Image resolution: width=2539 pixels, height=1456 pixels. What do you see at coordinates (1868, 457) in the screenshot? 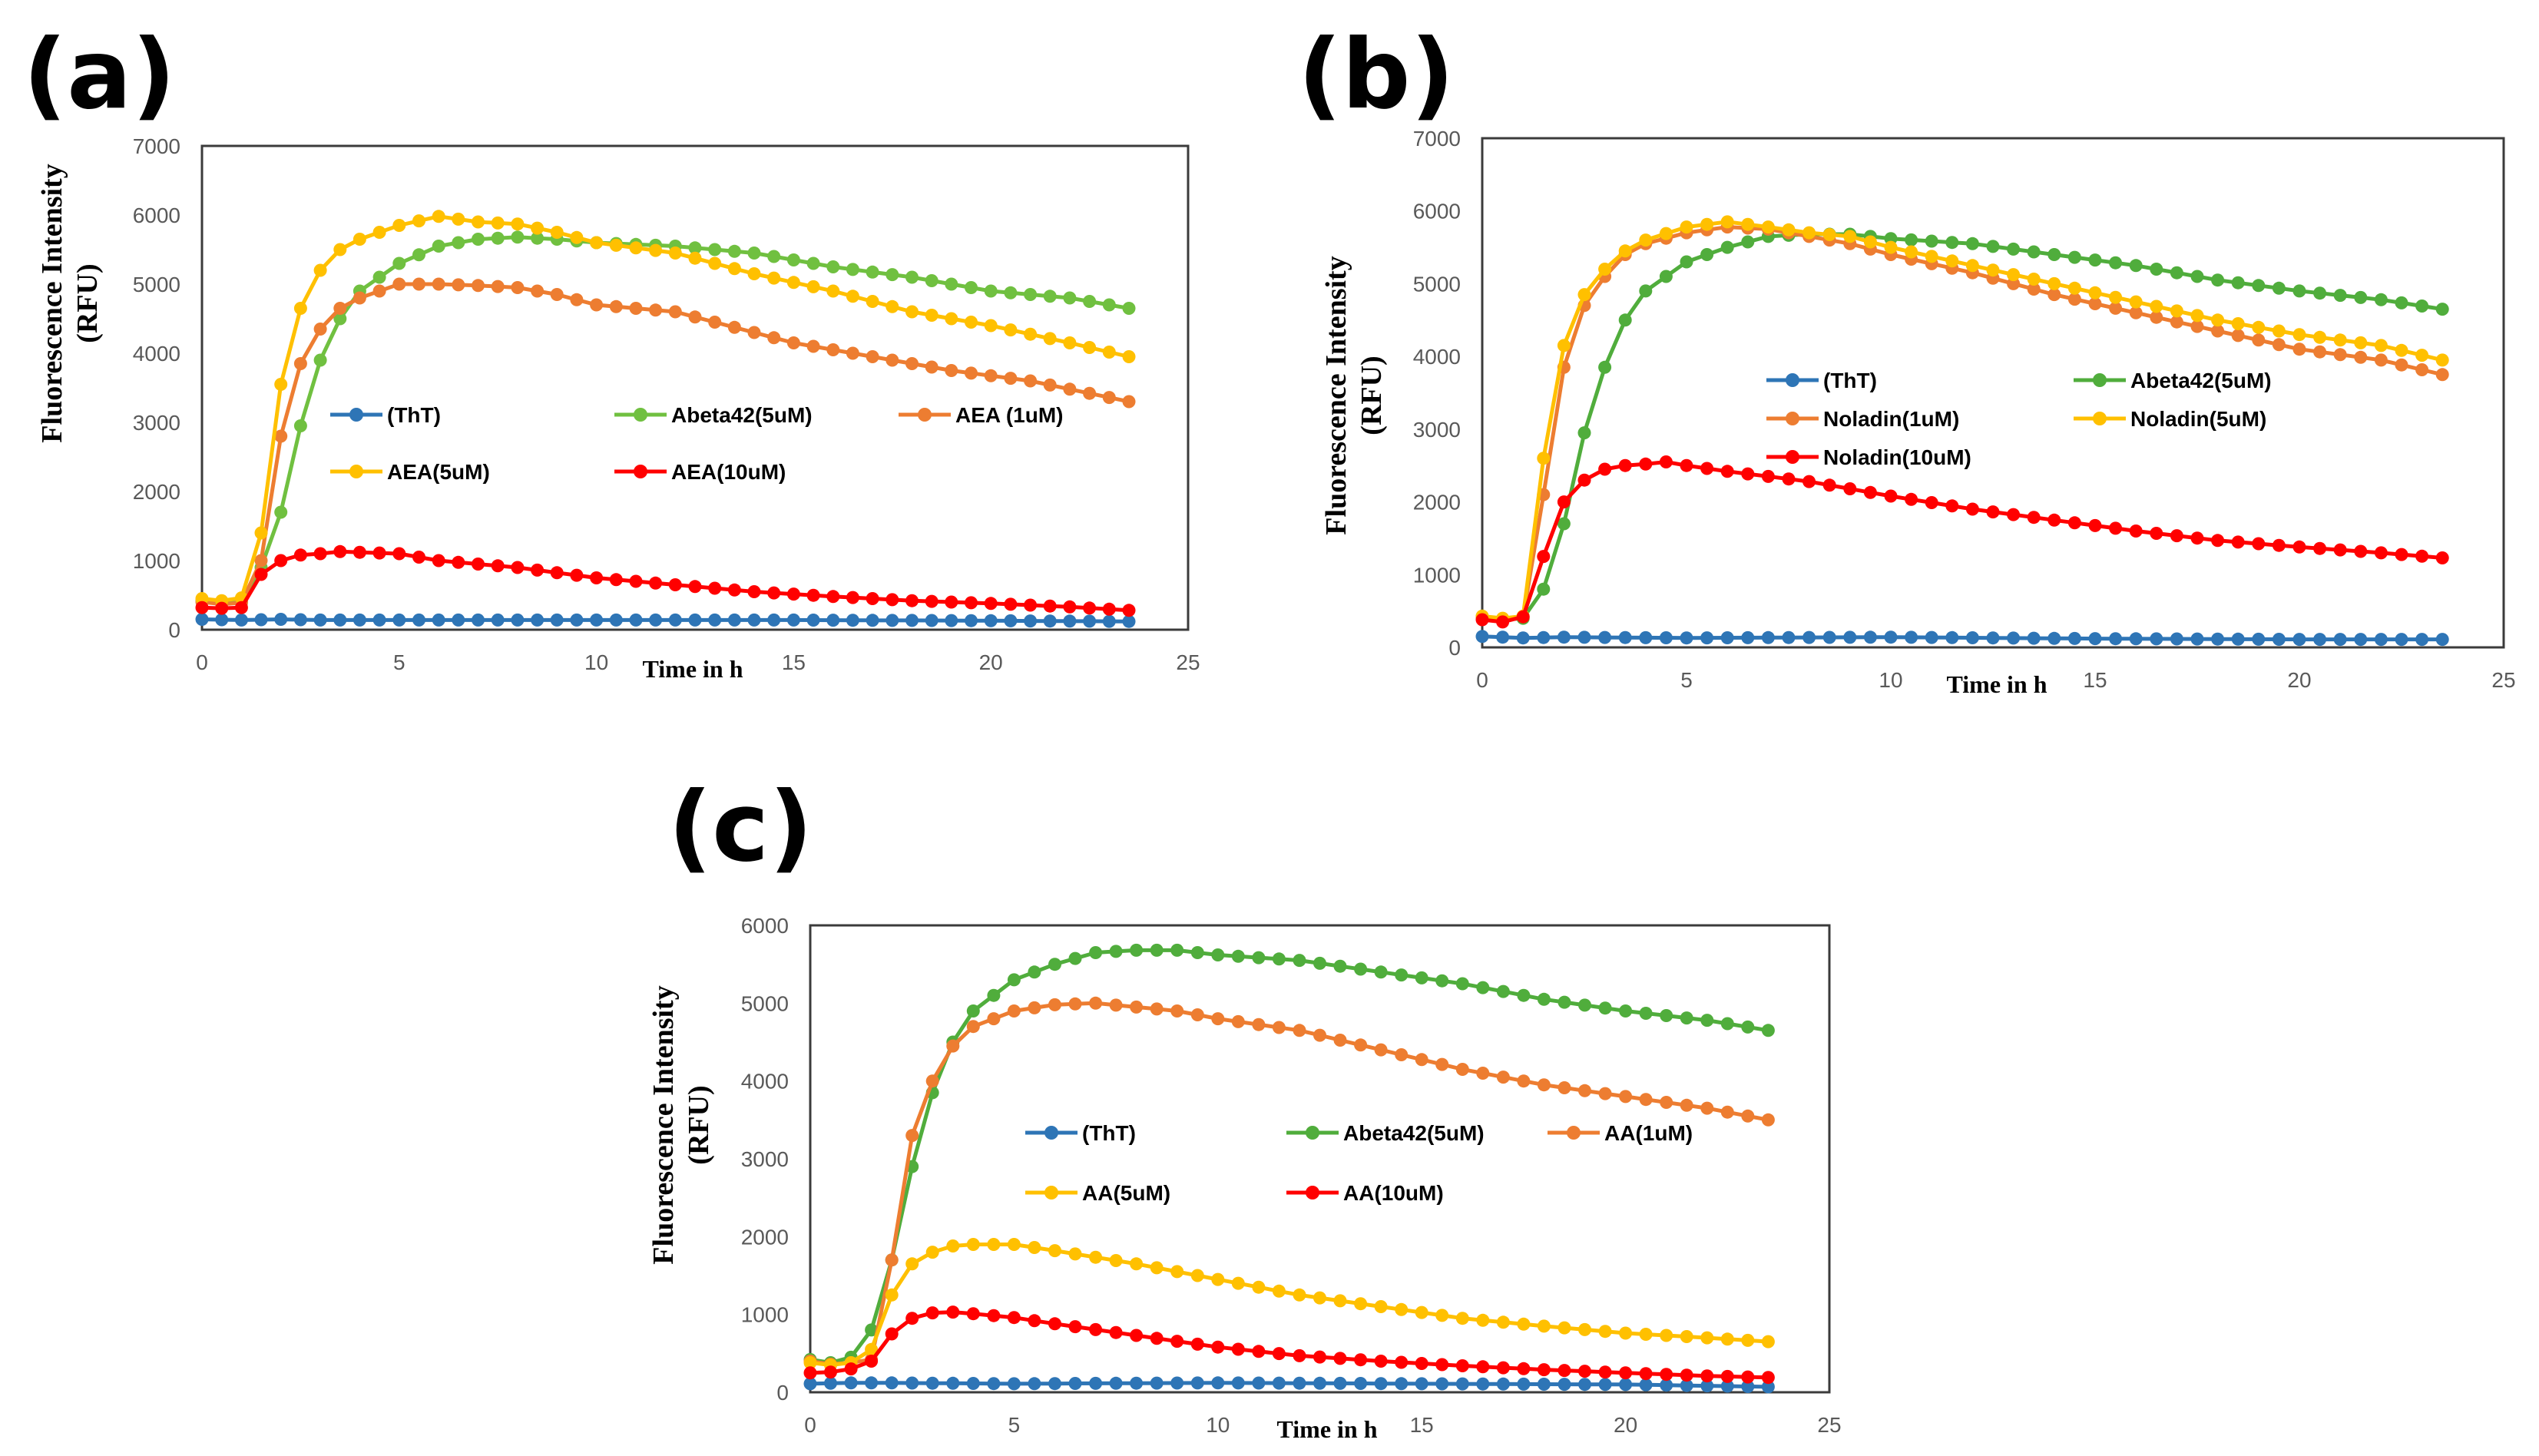
I see `legend-item: Noladin(10uM)` at bounding box center [1868, 457].